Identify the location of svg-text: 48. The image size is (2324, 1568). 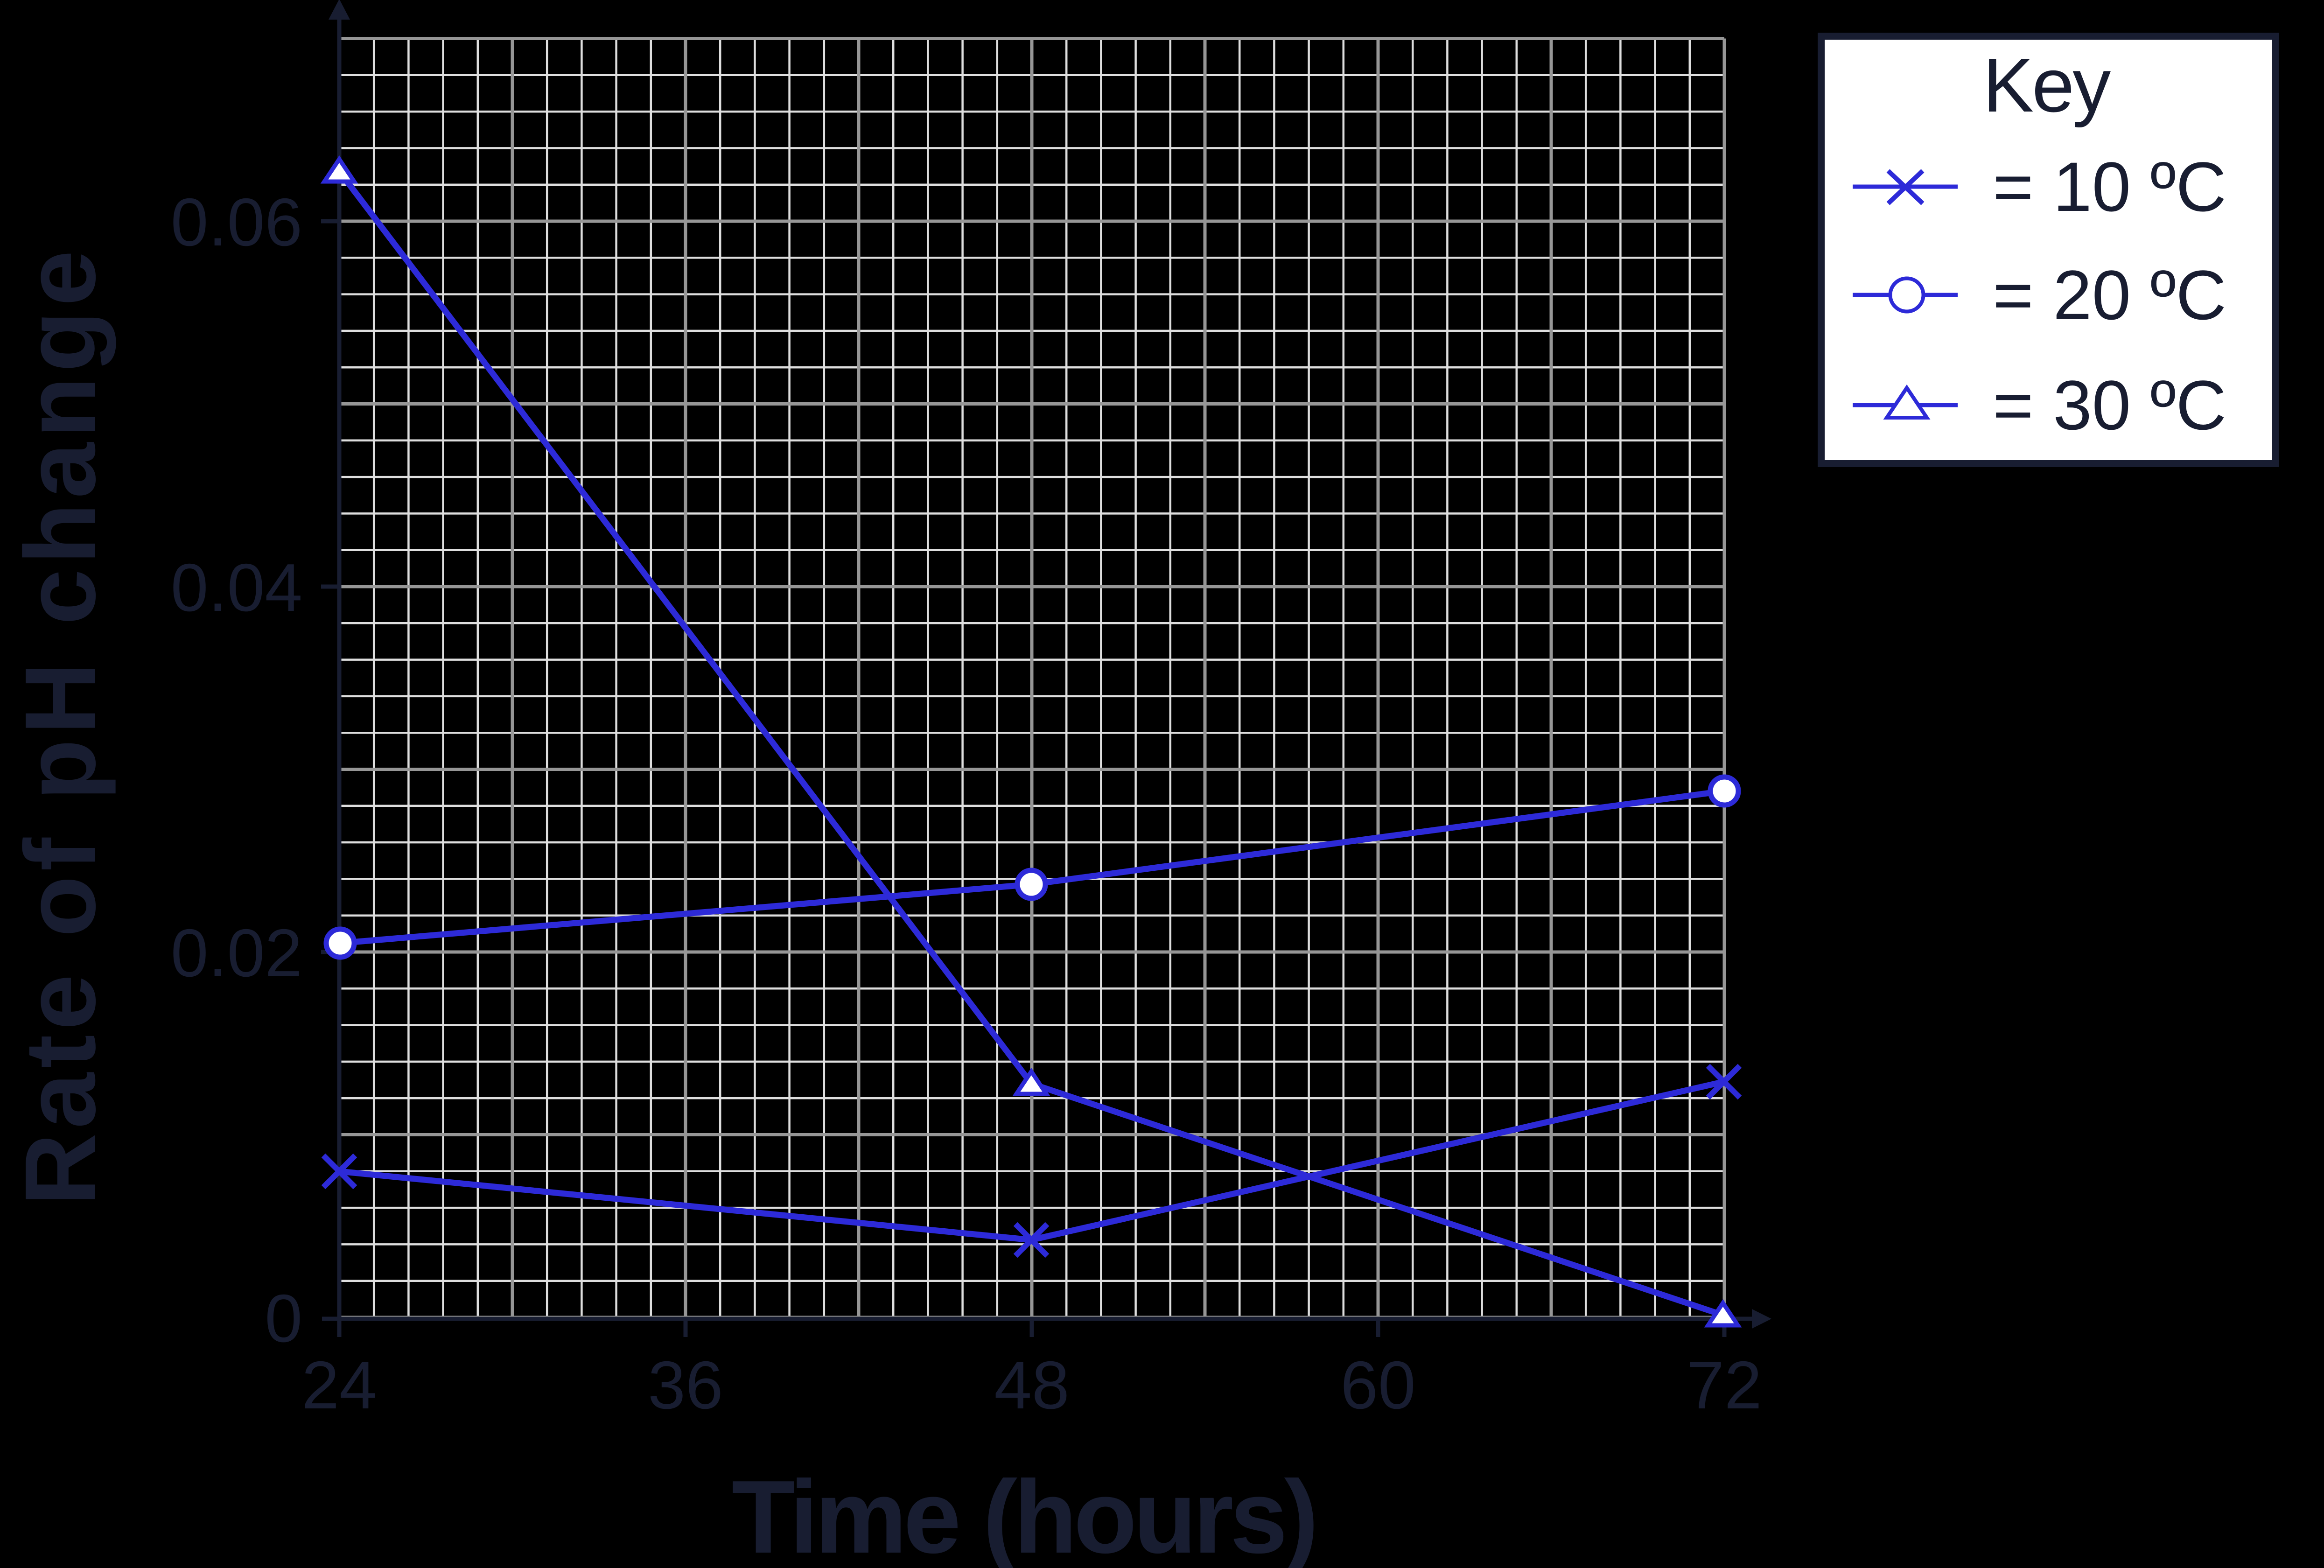
(1031, 1385).